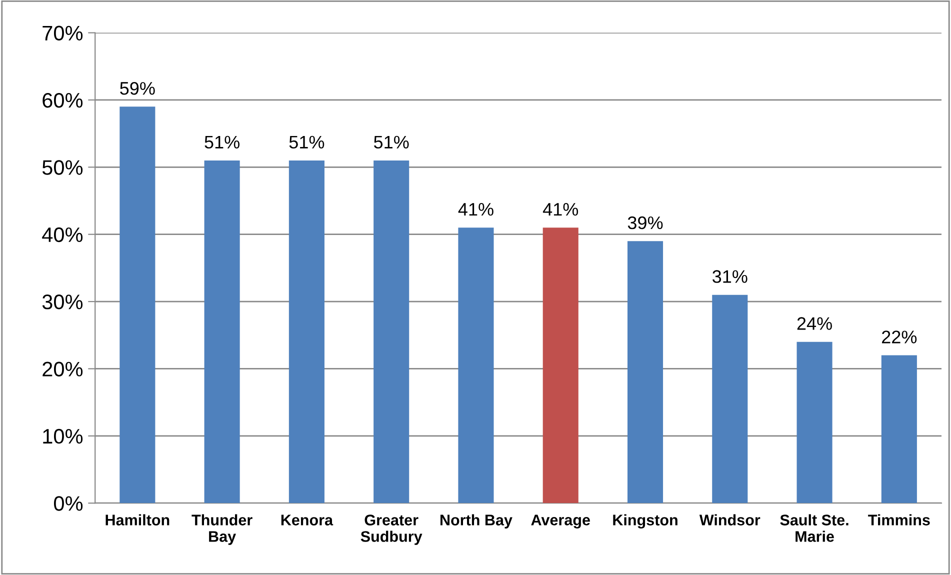 The image size is (951, 575). What do you see at coordinates (814, 323) in the screenshot?
I see `data-label: 24%` at bounding box center [814, 323].